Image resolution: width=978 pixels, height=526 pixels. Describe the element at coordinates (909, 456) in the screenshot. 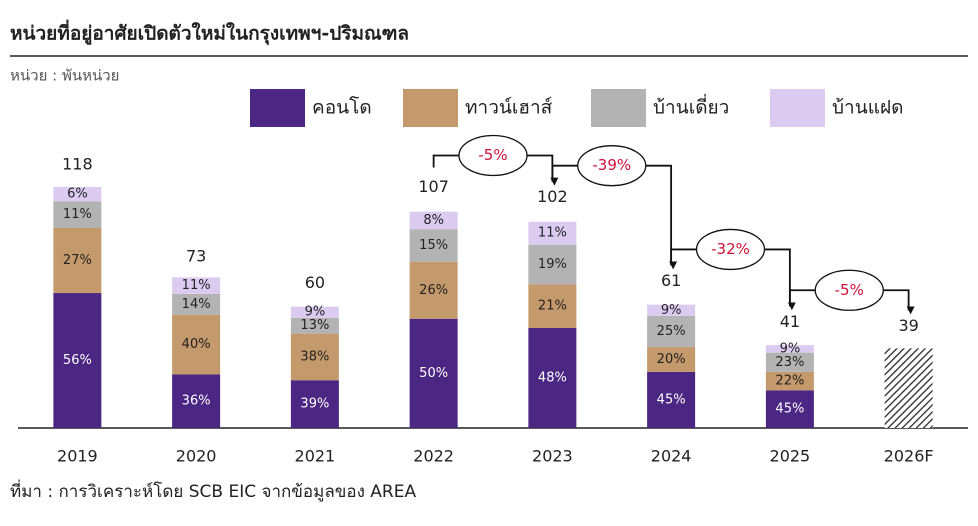

I see `x-tick-label: 2026F` at that location.